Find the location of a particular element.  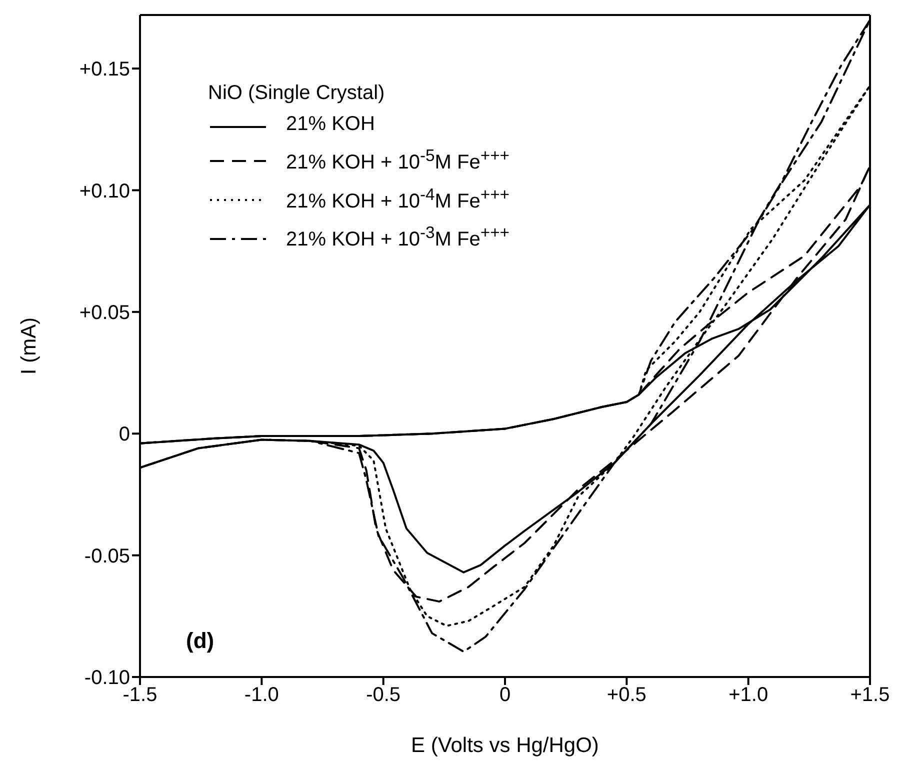

x-tick-label: +1.0 is located at coordinates (748, 695).